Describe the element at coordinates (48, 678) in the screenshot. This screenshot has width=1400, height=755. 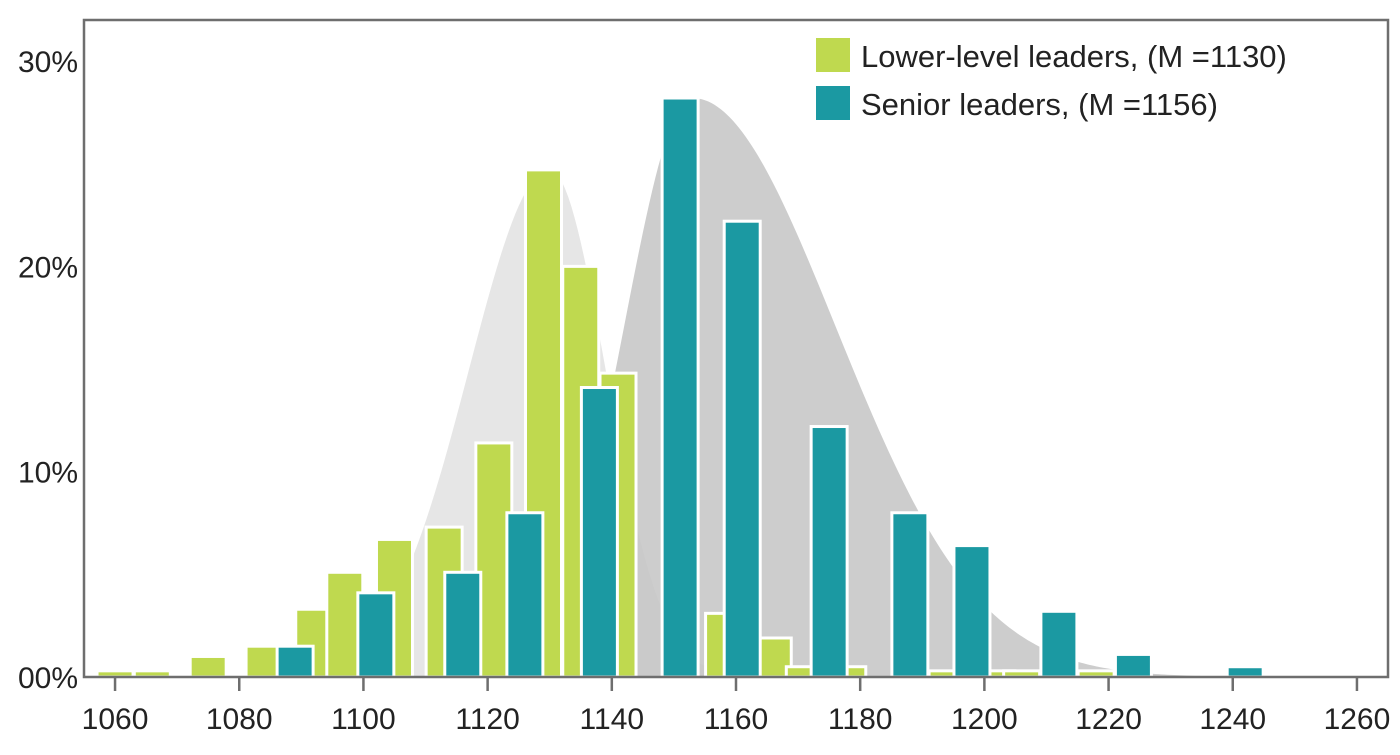
I see `y-tick-label-0: 00%` at that location.